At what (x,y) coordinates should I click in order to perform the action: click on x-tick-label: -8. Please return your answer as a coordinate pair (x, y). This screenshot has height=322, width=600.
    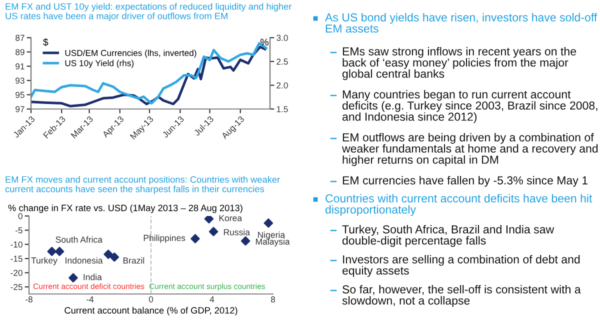
    Looking at the image, I should click on (29, 299).